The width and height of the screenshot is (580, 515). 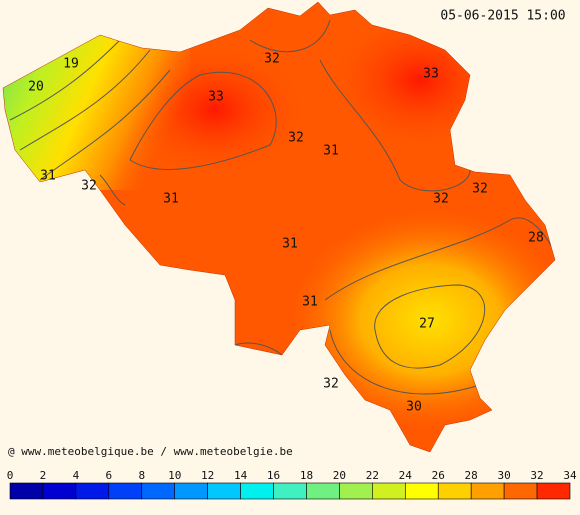 What do you see at coordinates (536, 475) in the screenshot?
I see `colorbar-tick-label: 32` at bounding box center [536, 475].